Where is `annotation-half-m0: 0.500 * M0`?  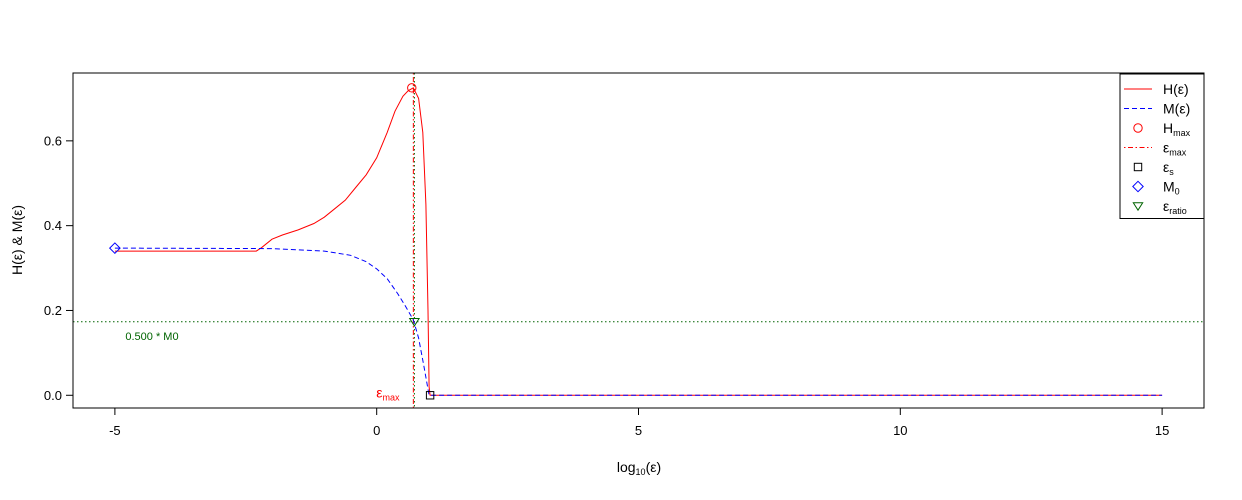
annotation-half-m0: 0.500 * M0 is located at coordinates (151, 337).